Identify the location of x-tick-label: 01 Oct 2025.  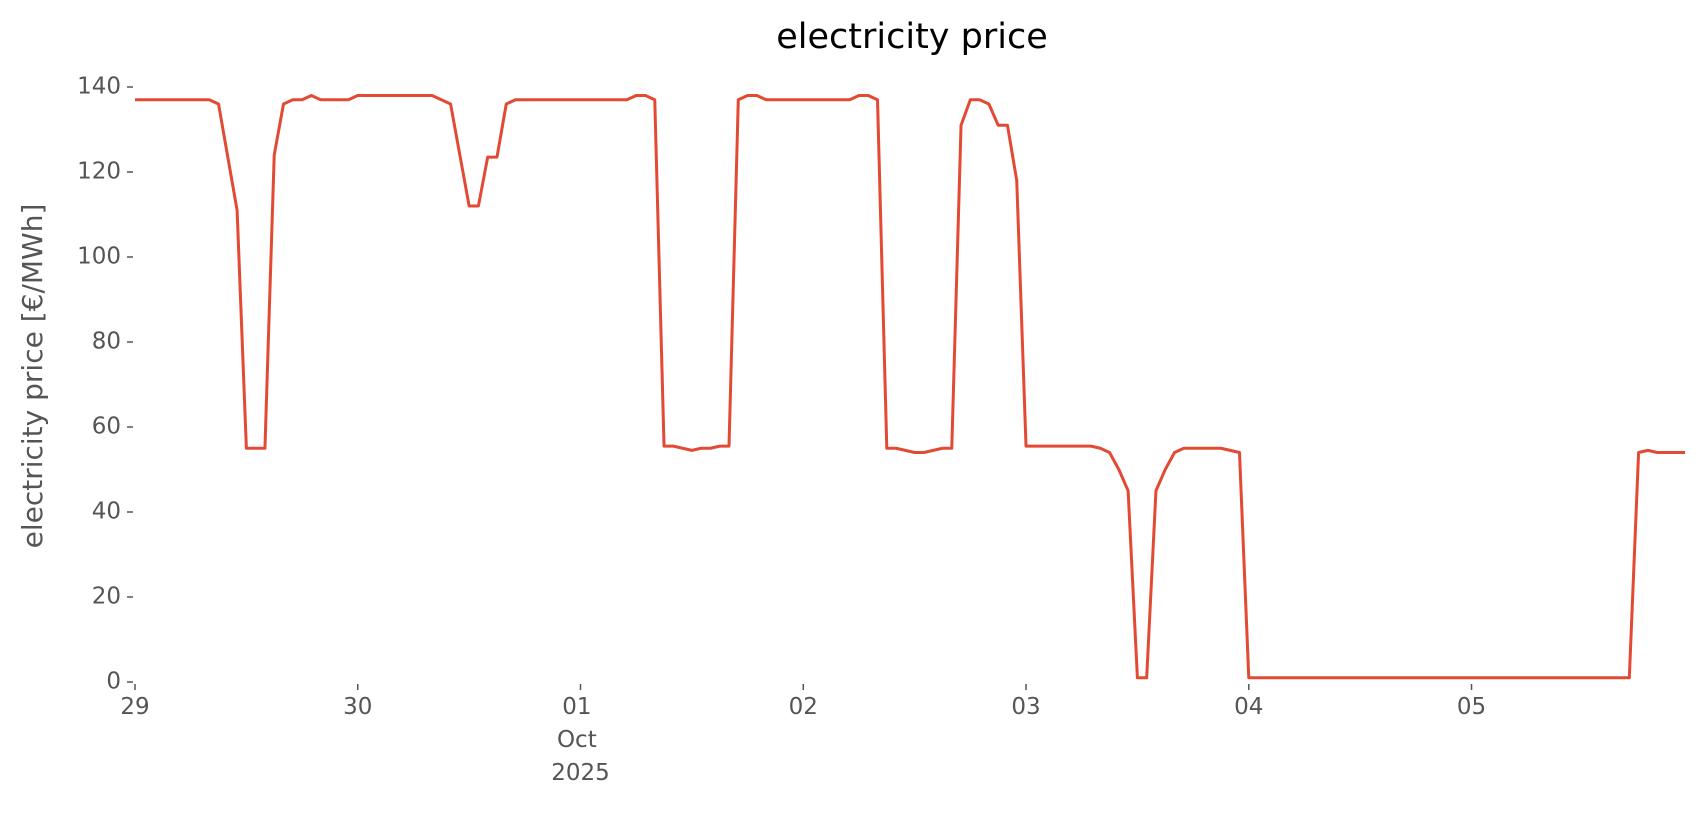
(580, 740).